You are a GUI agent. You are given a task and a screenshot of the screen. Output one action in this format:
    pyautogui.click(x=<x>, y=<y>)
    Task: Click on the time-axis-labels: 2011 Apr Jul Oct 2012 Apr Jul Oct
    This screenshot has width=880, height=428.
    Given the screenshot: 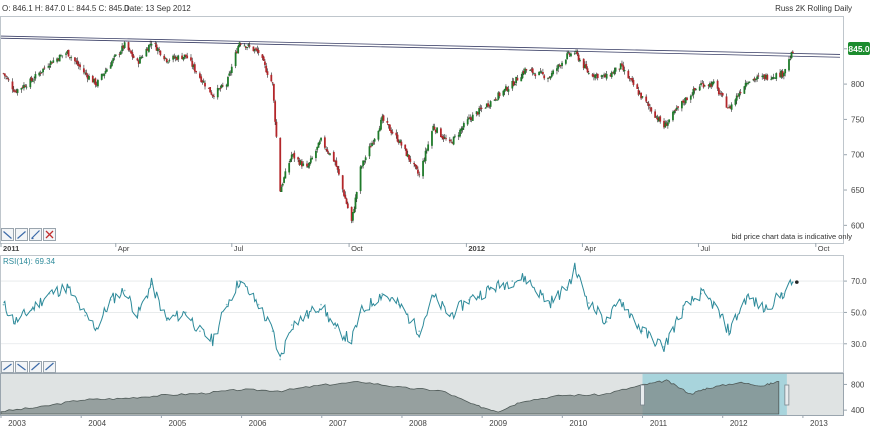 What is the action you would take?
    pyautogui.click(x=415, y=248)
    